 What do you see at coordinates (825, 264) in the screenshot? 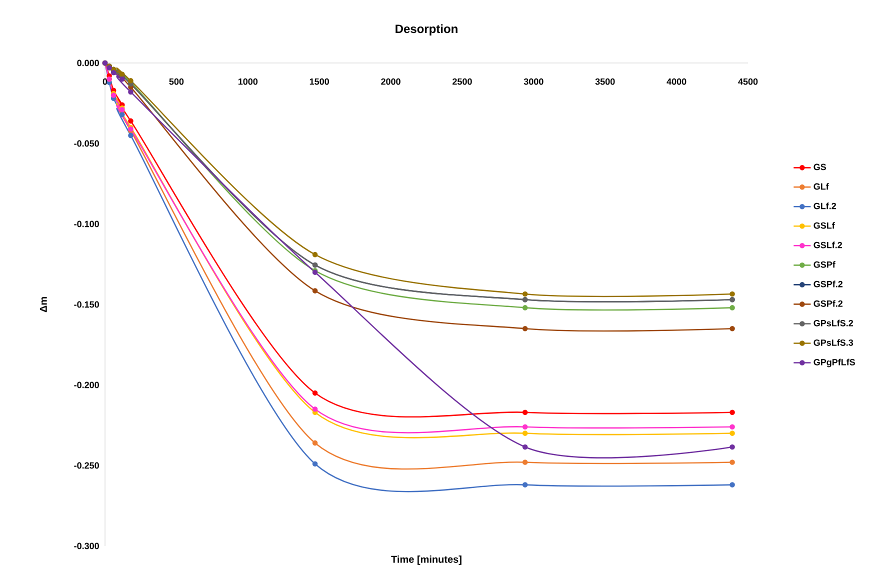
I see `legend-label: GSPf` at bounding box center [825, 264].